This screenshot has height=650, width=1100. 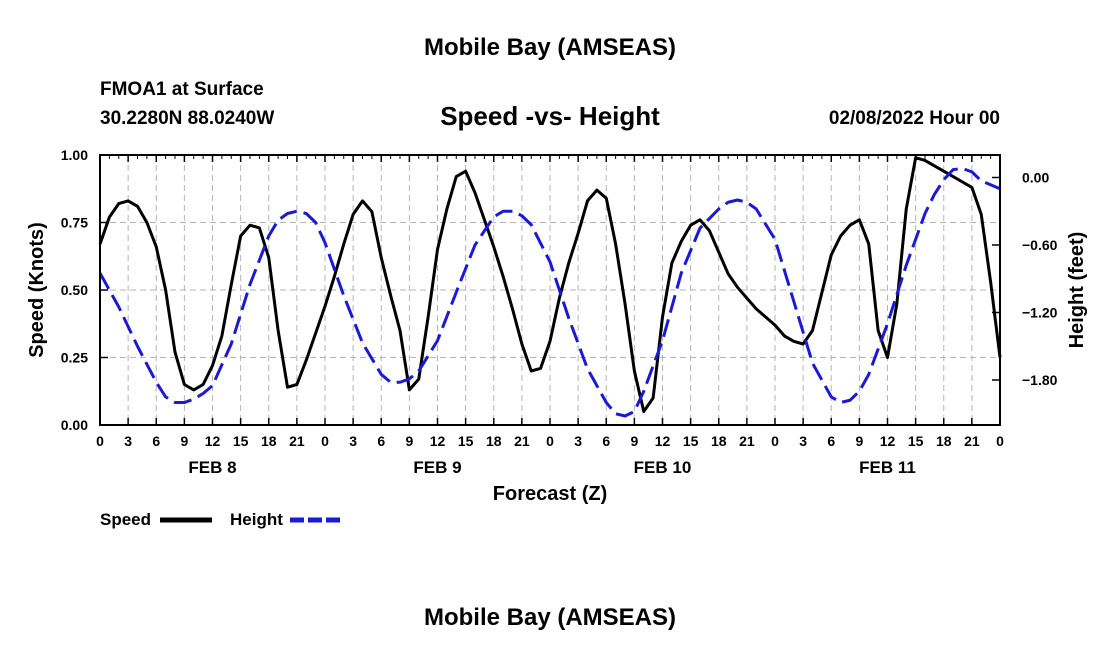 What do you see at coordinates (37, 290) in the screenshot?
I see `y-axis-label: Speed (Knots)` at bounding box center [37, 290].